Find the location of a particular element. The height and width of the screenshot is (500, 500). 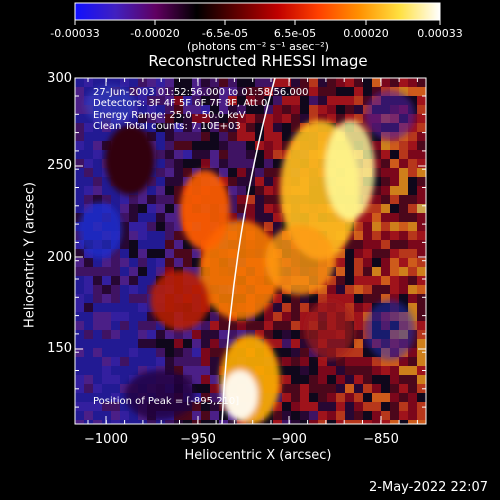

y-tick-label: 250 is located at coordinates (59, 165).